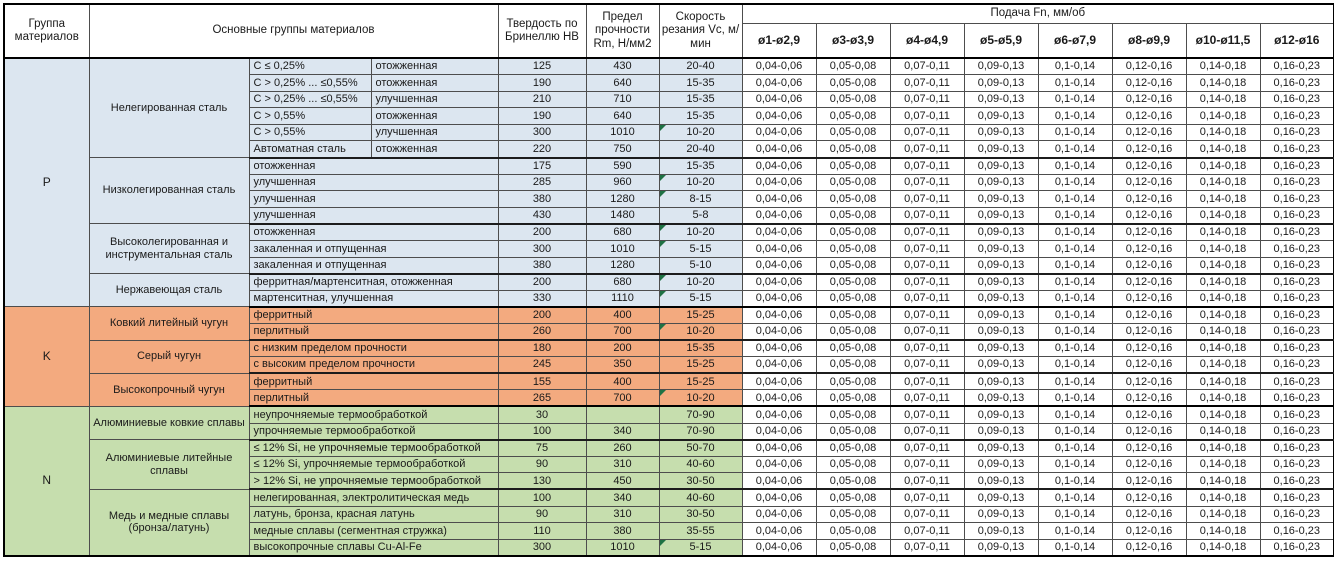 The height and width of the screenshot is (563, 1334). Describe the element at coordinates (622, 282) in the screenshot. I see `rm-cell: 680` at that location.